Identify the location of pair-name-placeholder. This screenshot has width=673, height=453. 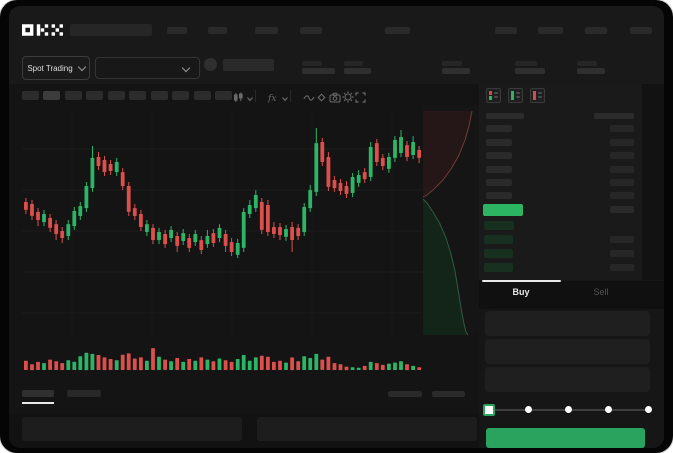
(248, 65).